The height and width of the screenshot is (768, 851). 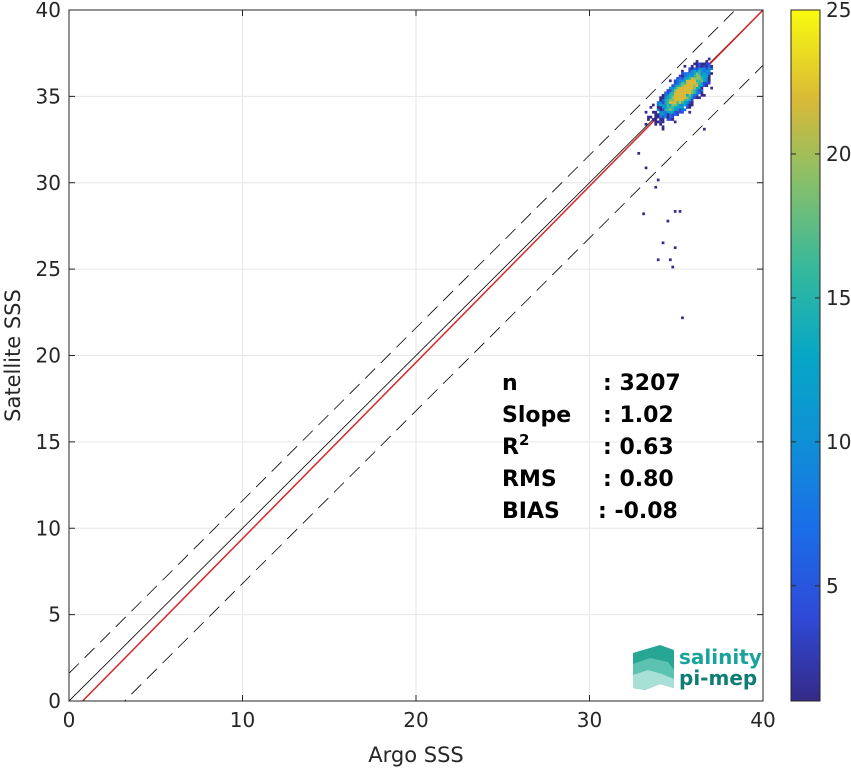 I want to click on y-tick-label: 15, so click(x=48, y=442).